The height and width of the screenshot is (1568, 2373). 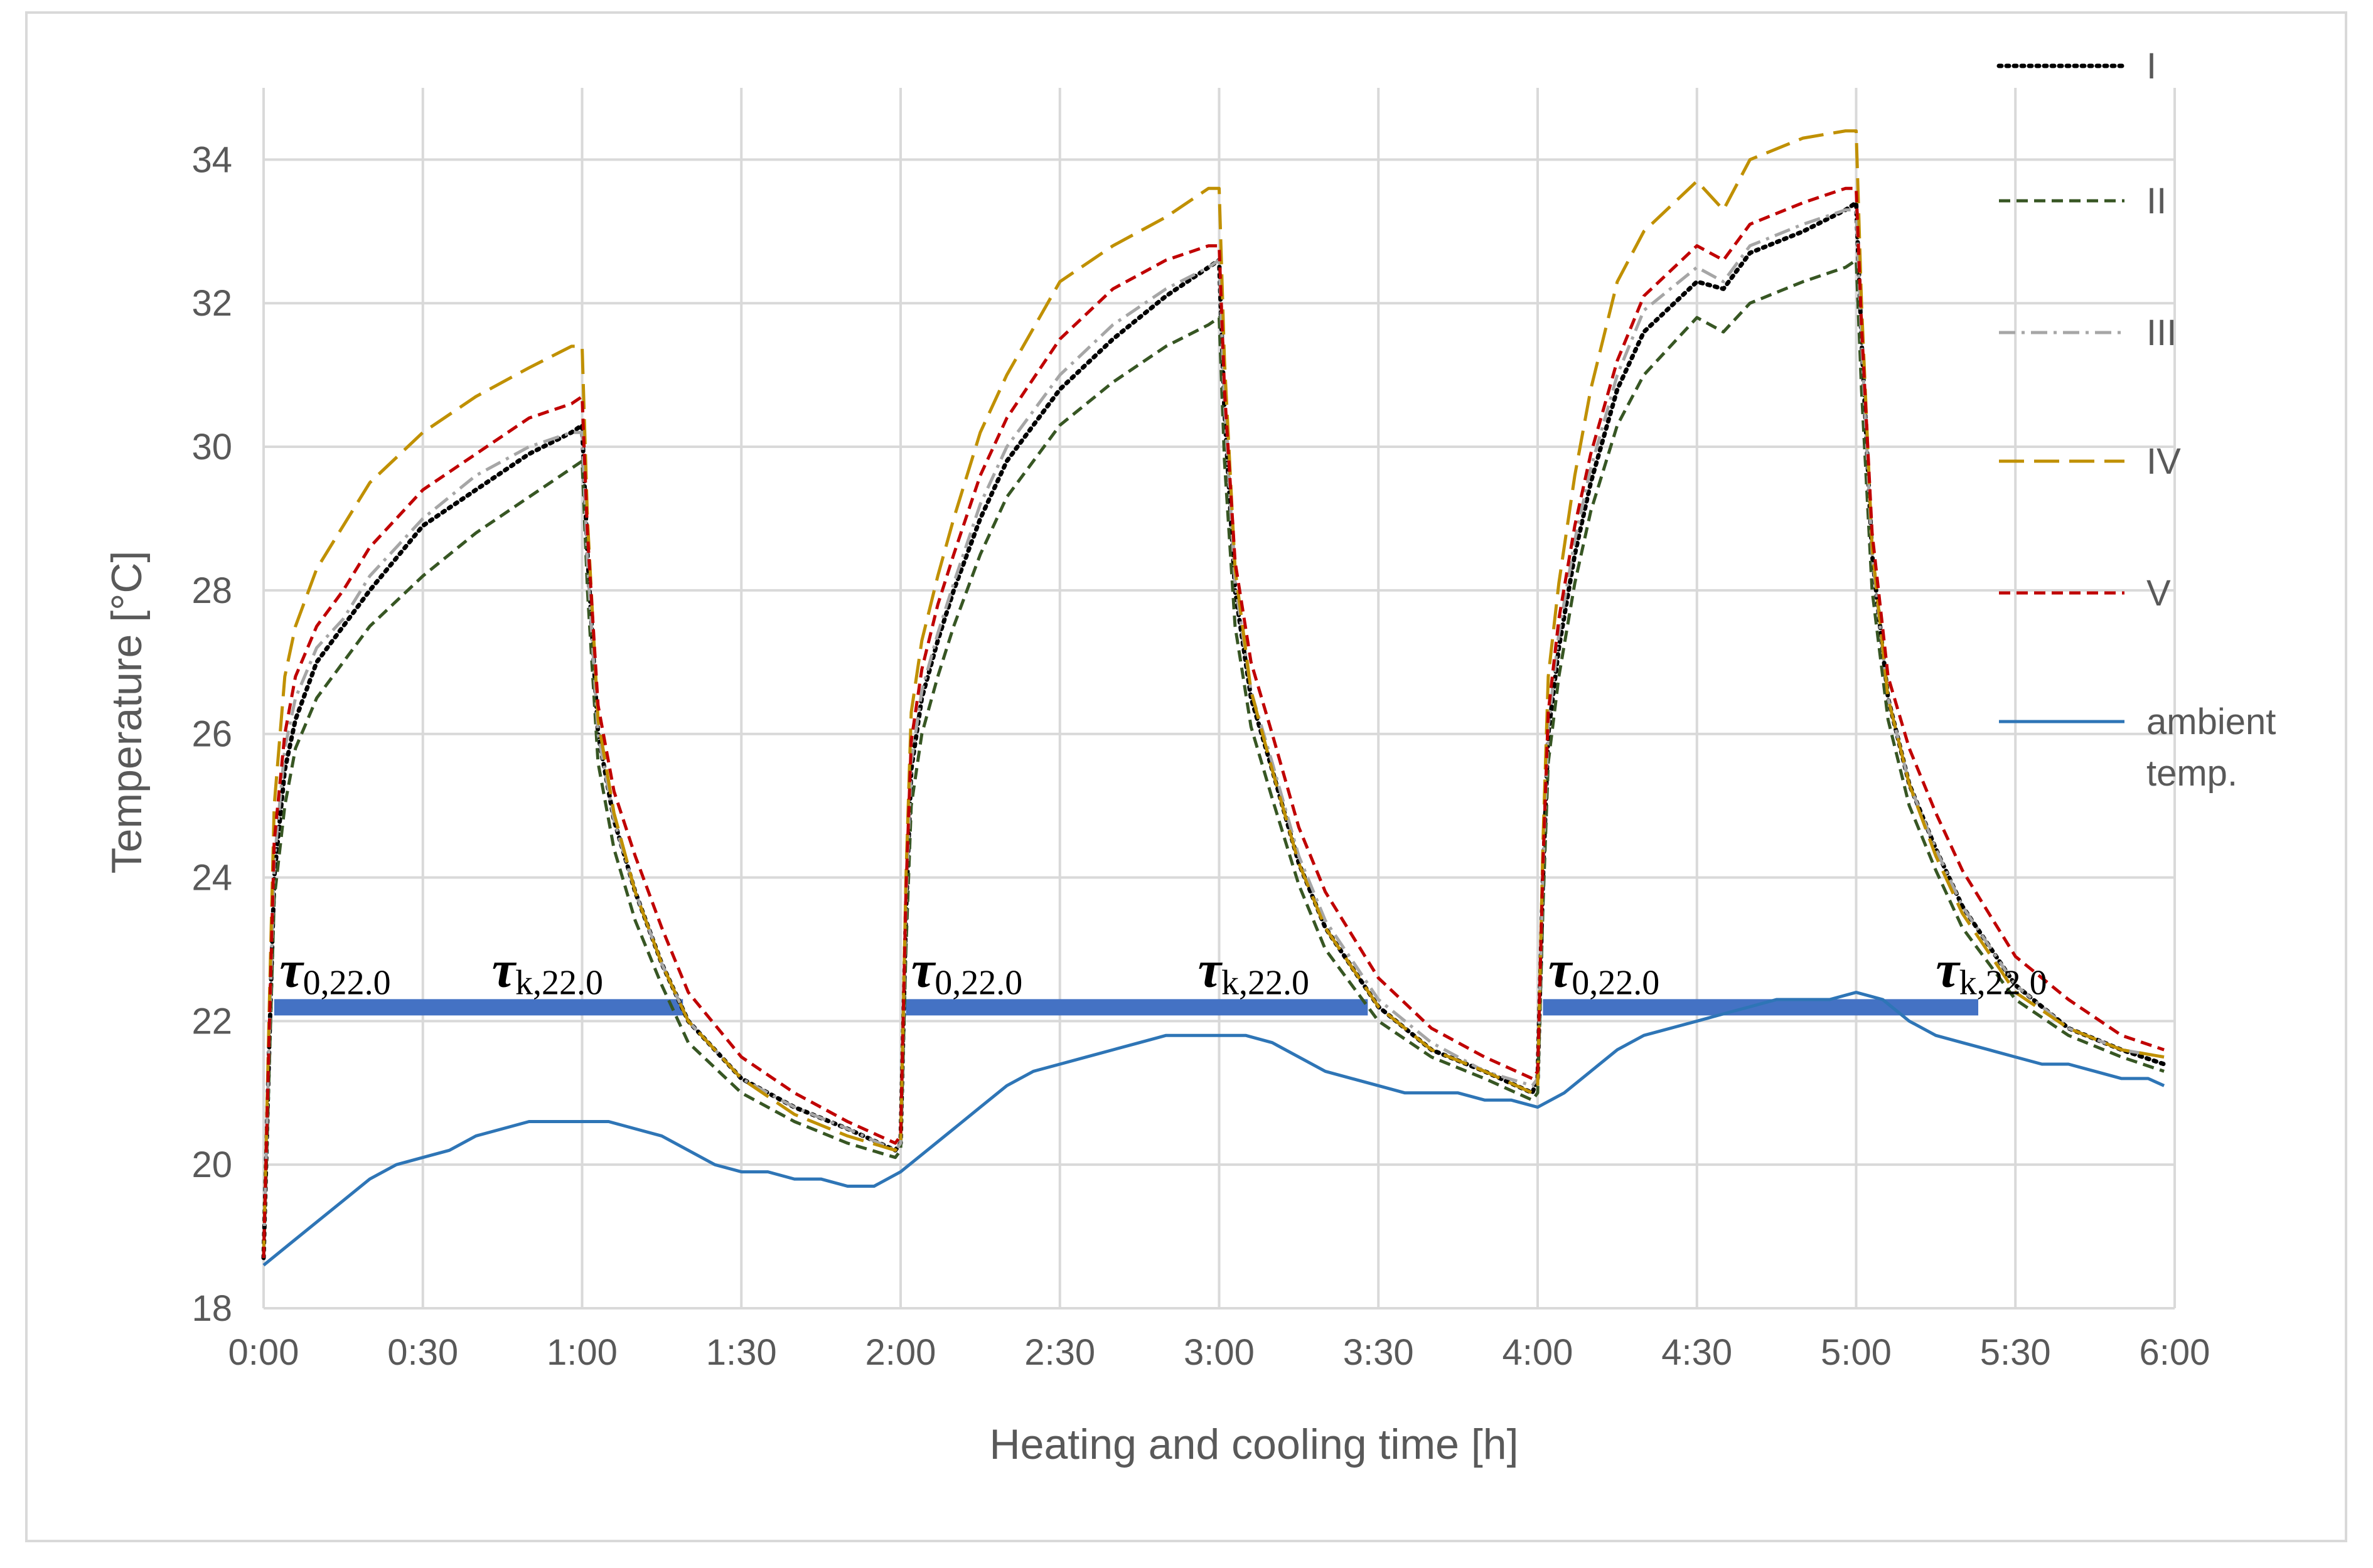 I want to click on y-tick-label: 26, so click(x=212, y=734).